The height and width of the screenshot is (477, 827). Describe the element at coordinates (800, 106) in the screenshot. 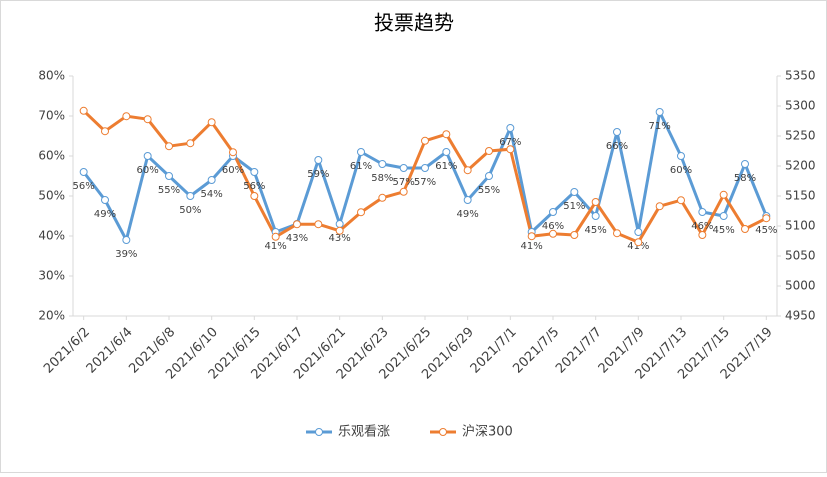

I see `y2-tick-label: 5300` at that location.